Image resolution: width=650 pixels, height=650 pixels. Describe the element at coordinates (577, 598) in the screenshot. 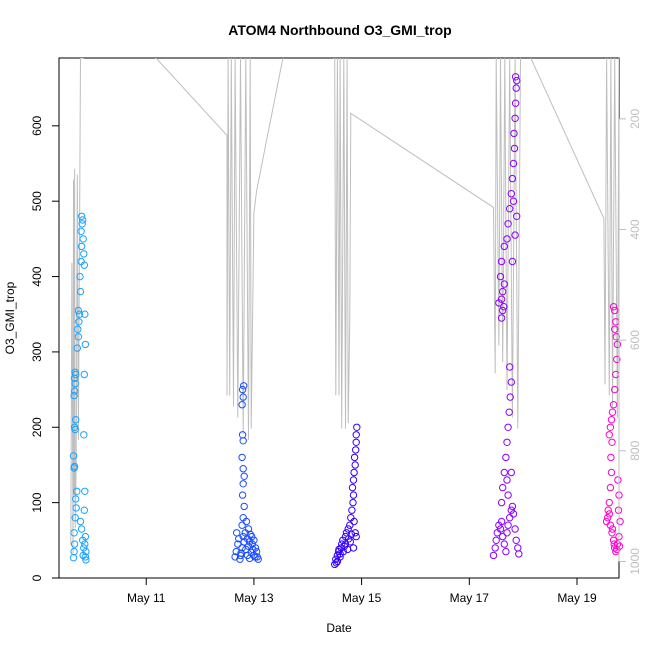

I see `x-tick-label: May 19` at that location.